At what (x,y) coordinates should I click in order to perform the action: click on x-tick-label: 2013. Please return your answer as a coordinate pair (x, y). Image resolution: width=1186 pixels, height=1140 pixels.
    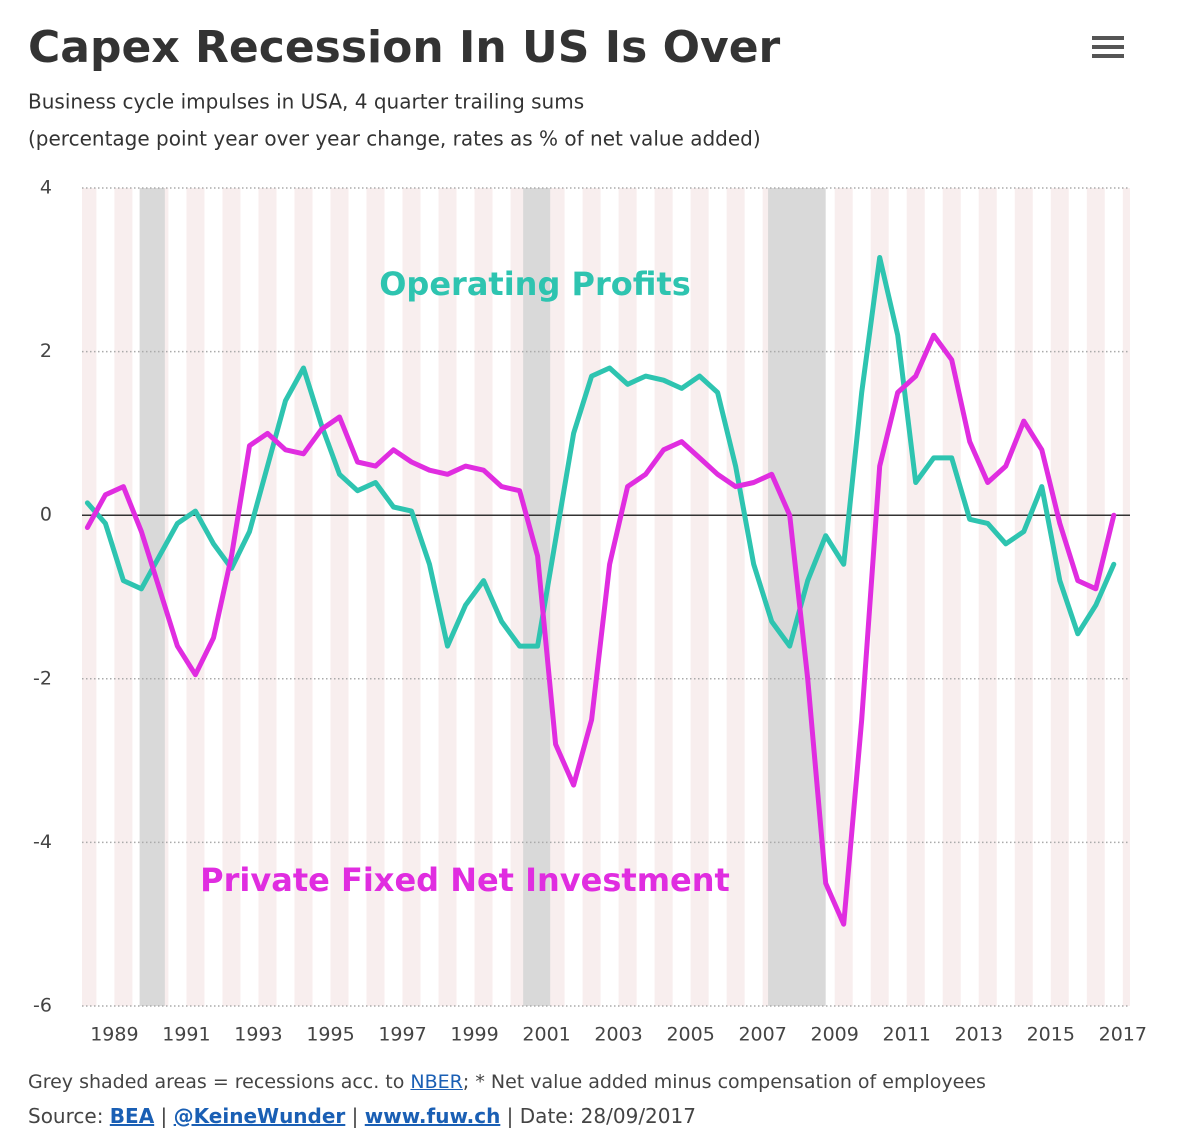
    Looking at the image, I should click on (979, 1035).